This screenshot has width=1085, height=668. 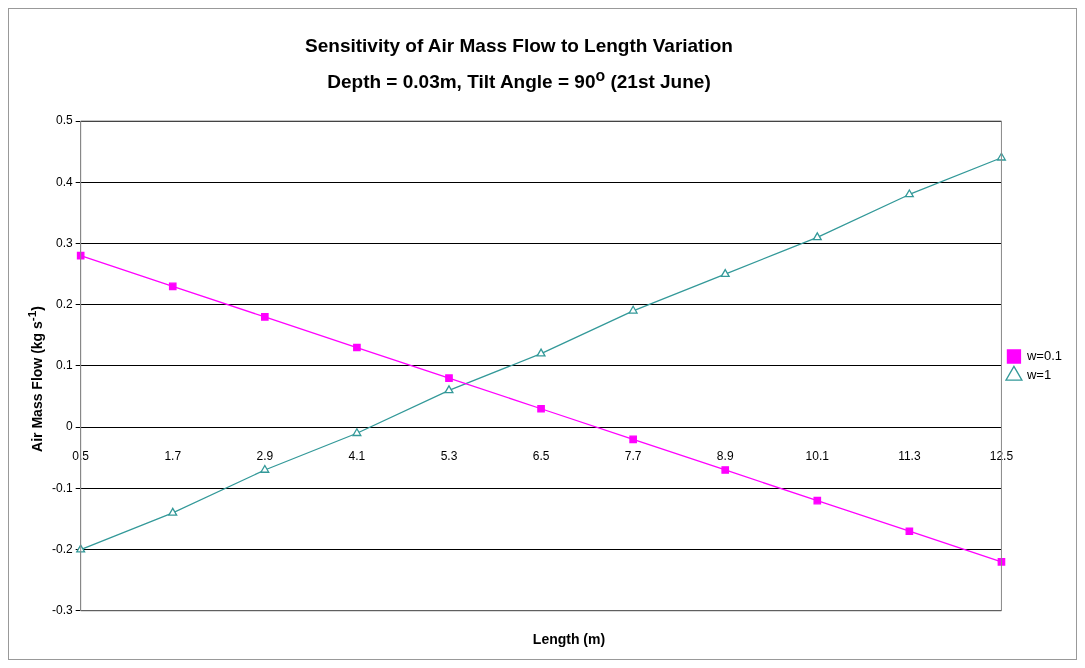 What do you see at coordinates (62, 610) in the screenshot?
I see `y-tick-label: -0.3` at bounding box center [62, 610].